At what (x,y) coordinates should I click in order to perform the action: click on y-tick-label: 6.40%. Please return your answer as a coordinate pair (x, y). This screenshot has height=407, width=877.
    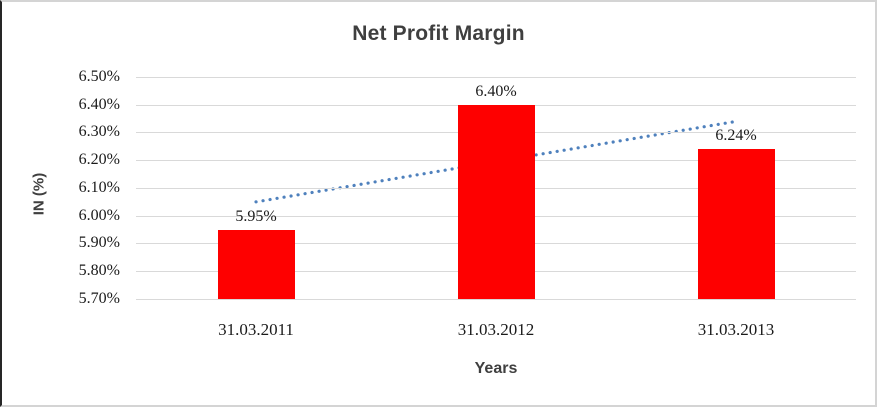
    Looking at the image, I should click on (99, 104).